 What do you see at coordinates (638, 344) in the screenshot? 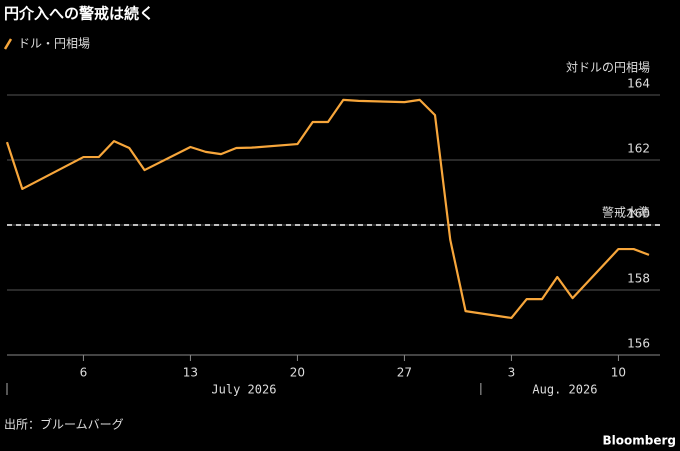
I see `y-tick-label: 156` at bounding box center [638, 344].